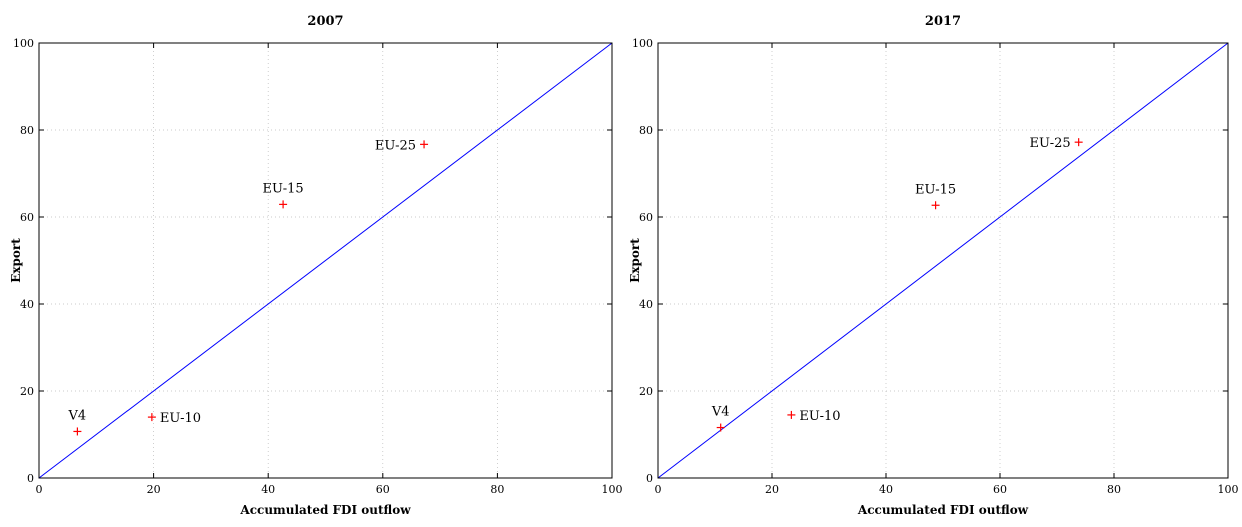 The height and width of the screenshot is (527, 1242). I want to click on chart-title: 2017, so click(943, 21).